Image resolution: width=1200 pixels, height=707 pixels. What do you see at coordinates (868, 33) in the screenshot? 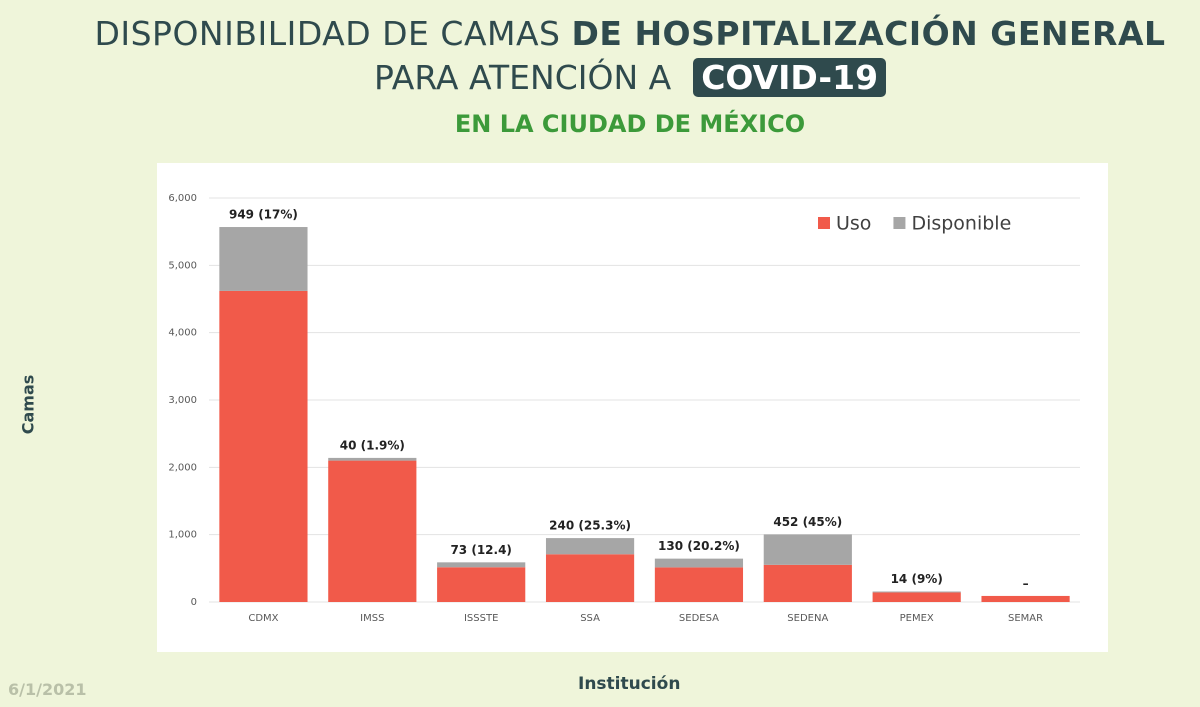
I see `title-bold: DE HOSPITALIZACIÓN GENERAL` at bounding box center [868, 33].